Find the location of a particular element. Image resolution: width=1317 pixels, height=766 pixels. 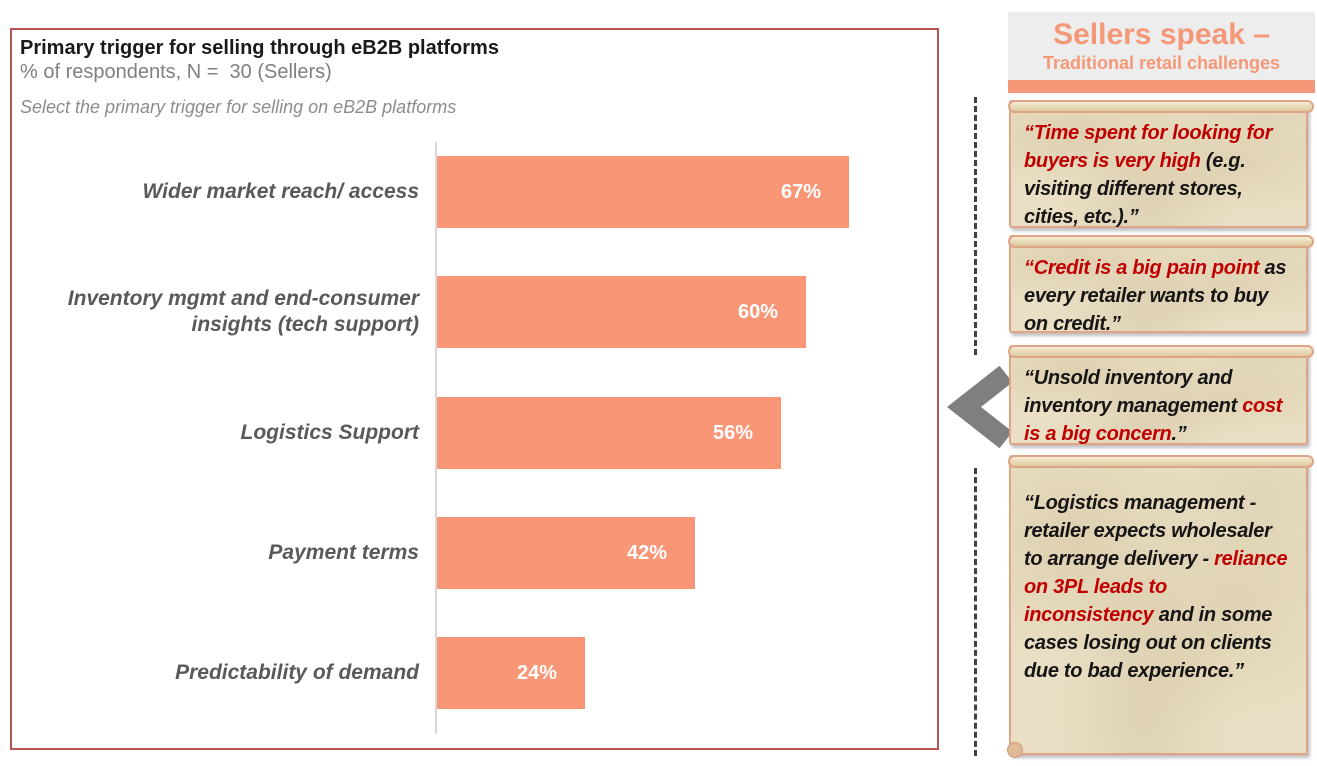

left-chevron-icon is located at coordinates (982, 409).